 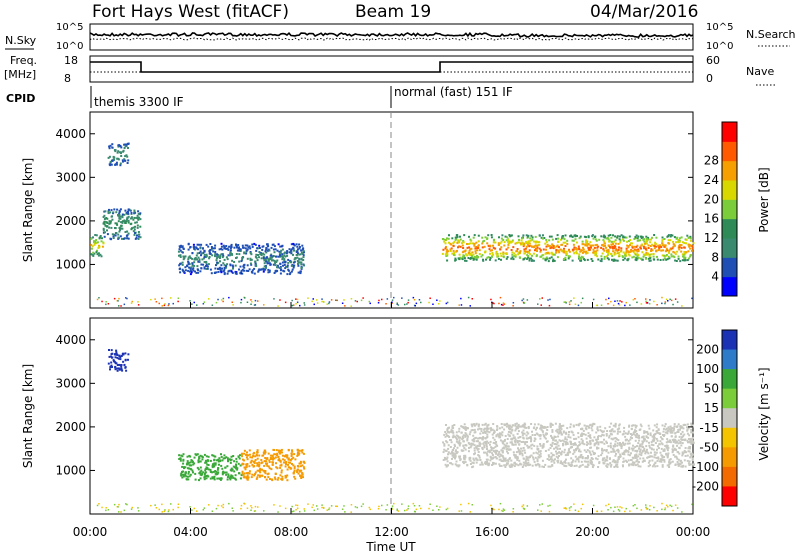 I want to click on x-tick-label: 16:00, so click(x=492, y=532).